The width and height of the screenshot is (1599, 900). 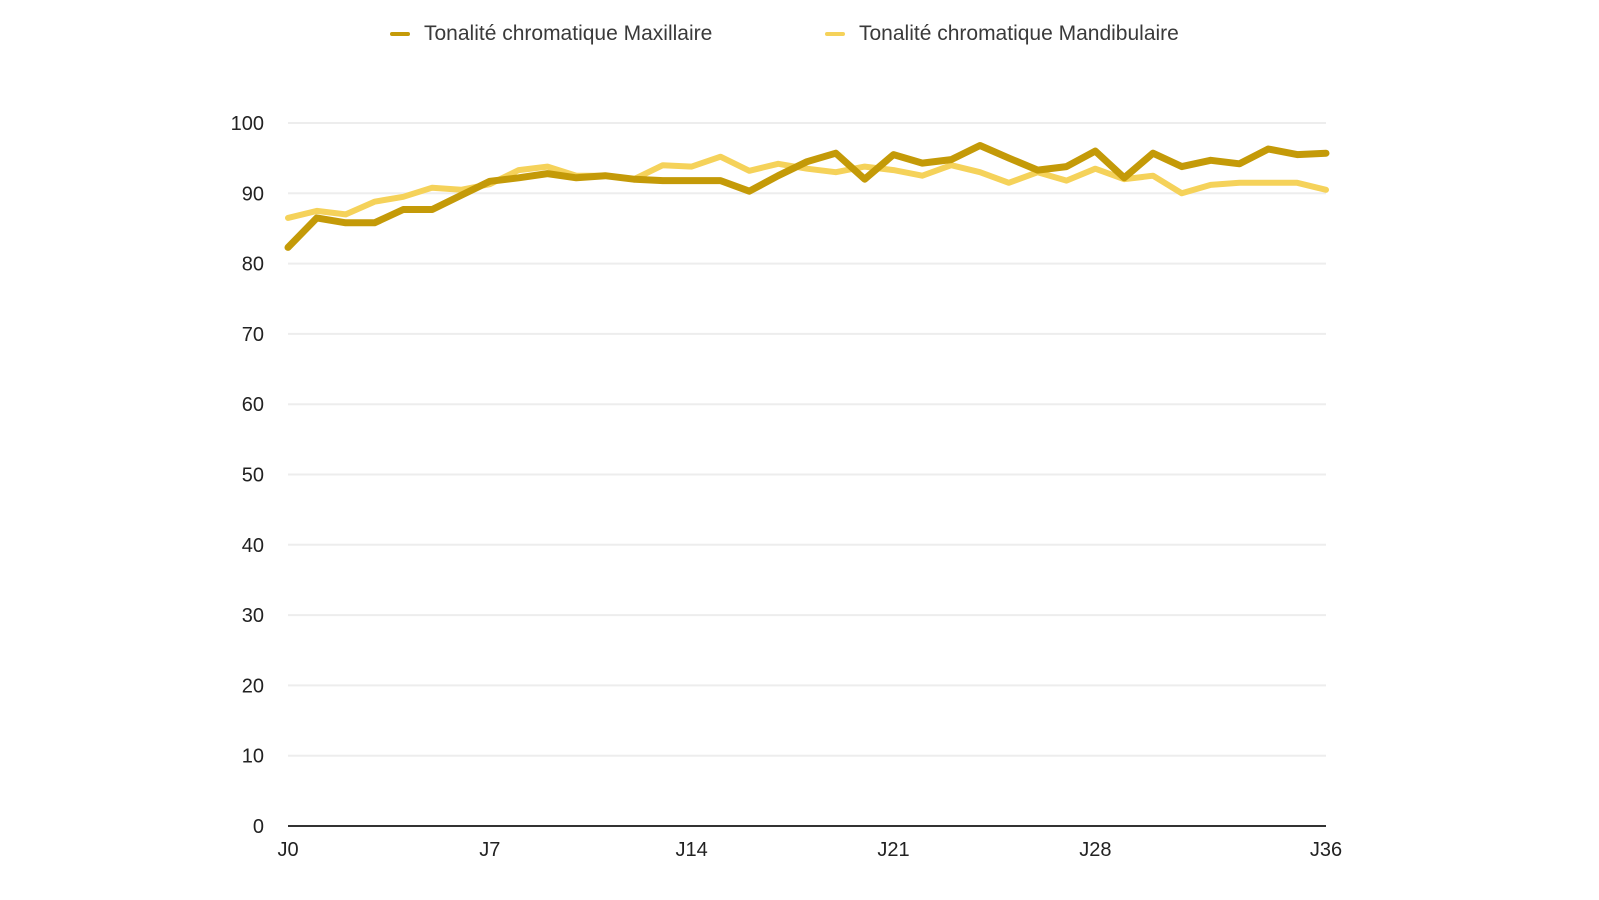 I want to click on x-tick-label-j14: J14, so click(x=692, y=850).